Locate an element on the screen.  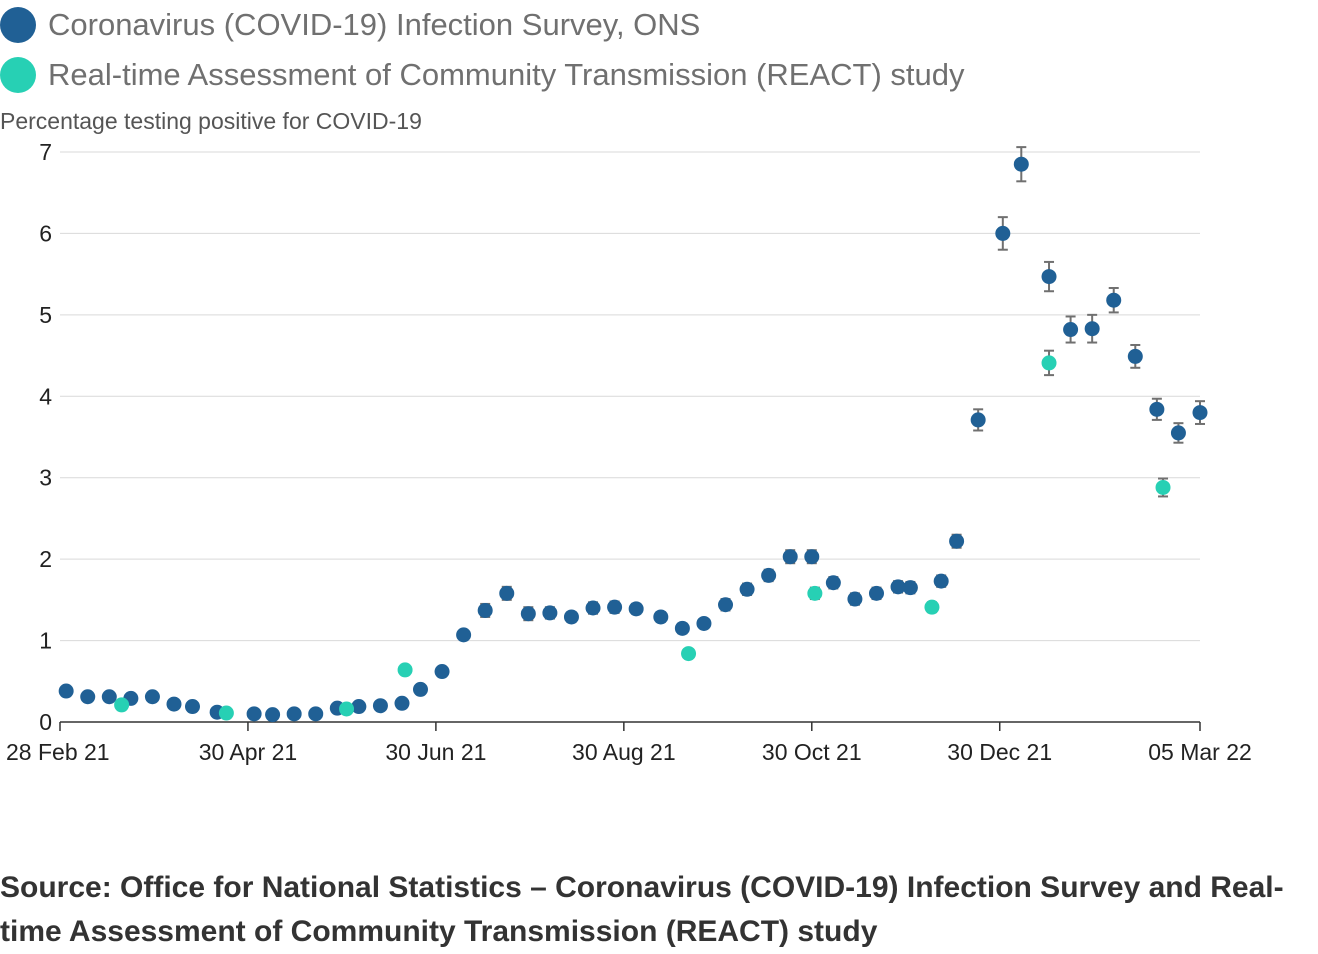
y-tick-label-2: 2 is located at coordinates (45, 559).